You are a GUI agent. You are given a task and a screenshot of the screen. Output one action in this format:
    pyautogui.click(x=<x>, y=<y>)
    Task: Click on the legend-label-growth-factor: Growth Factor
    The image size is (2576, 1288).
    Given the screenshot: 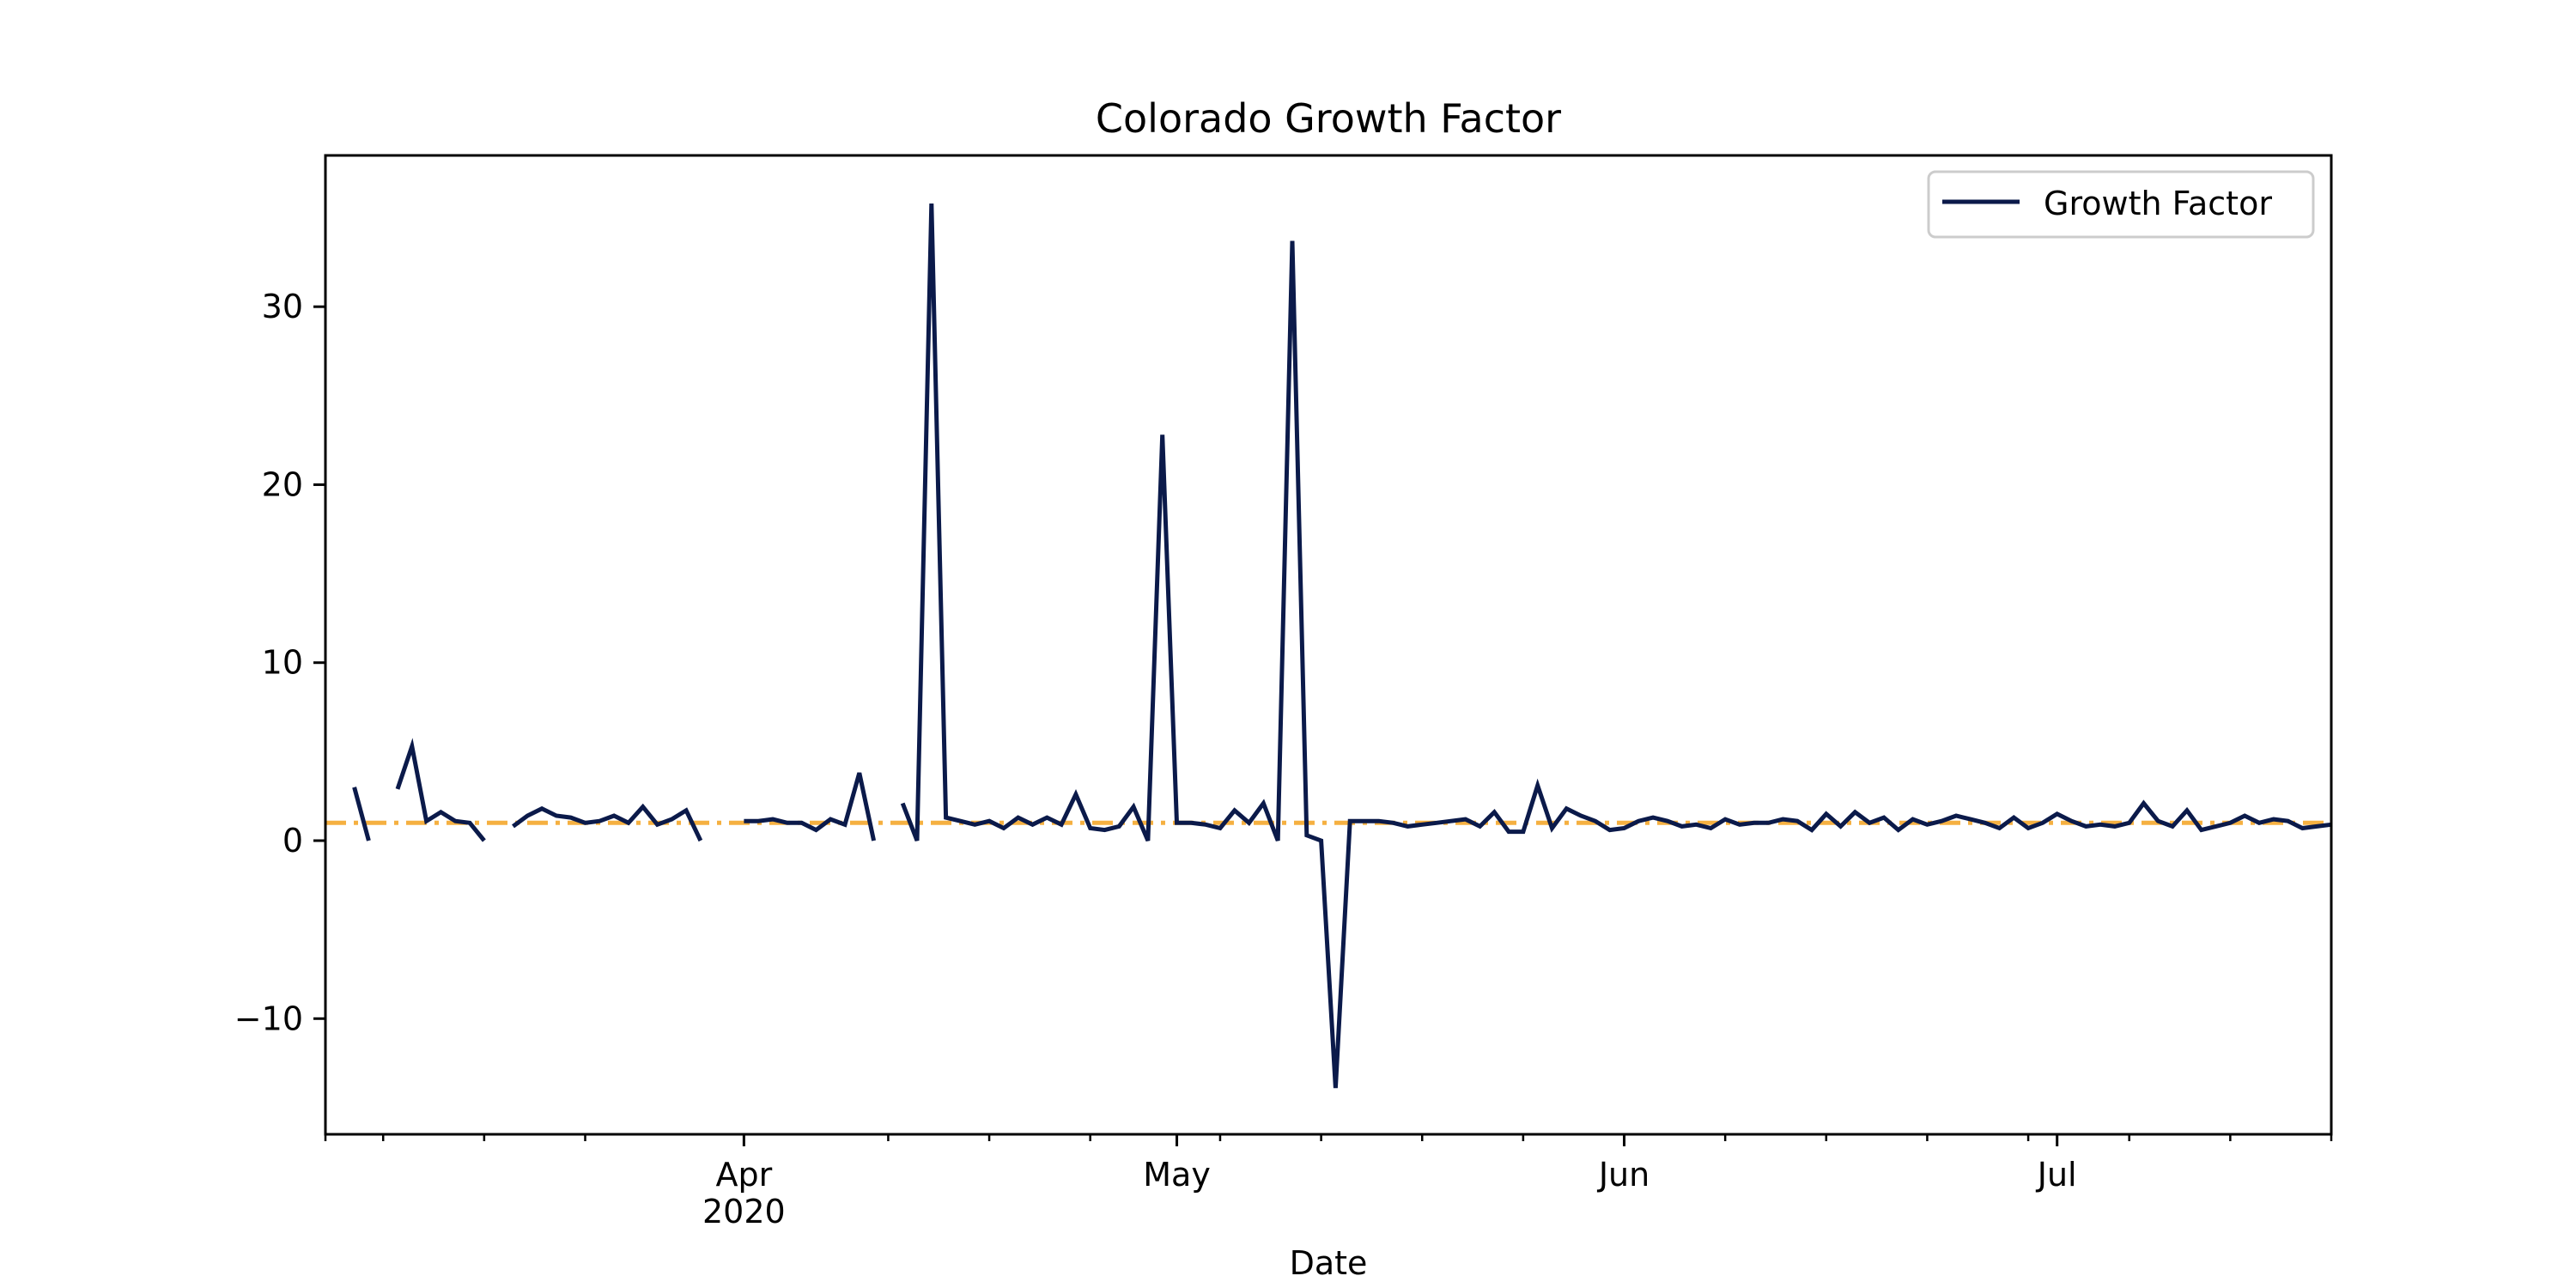 What is the action you would take?
    pyautogui.click(x=2158, y=203)
    